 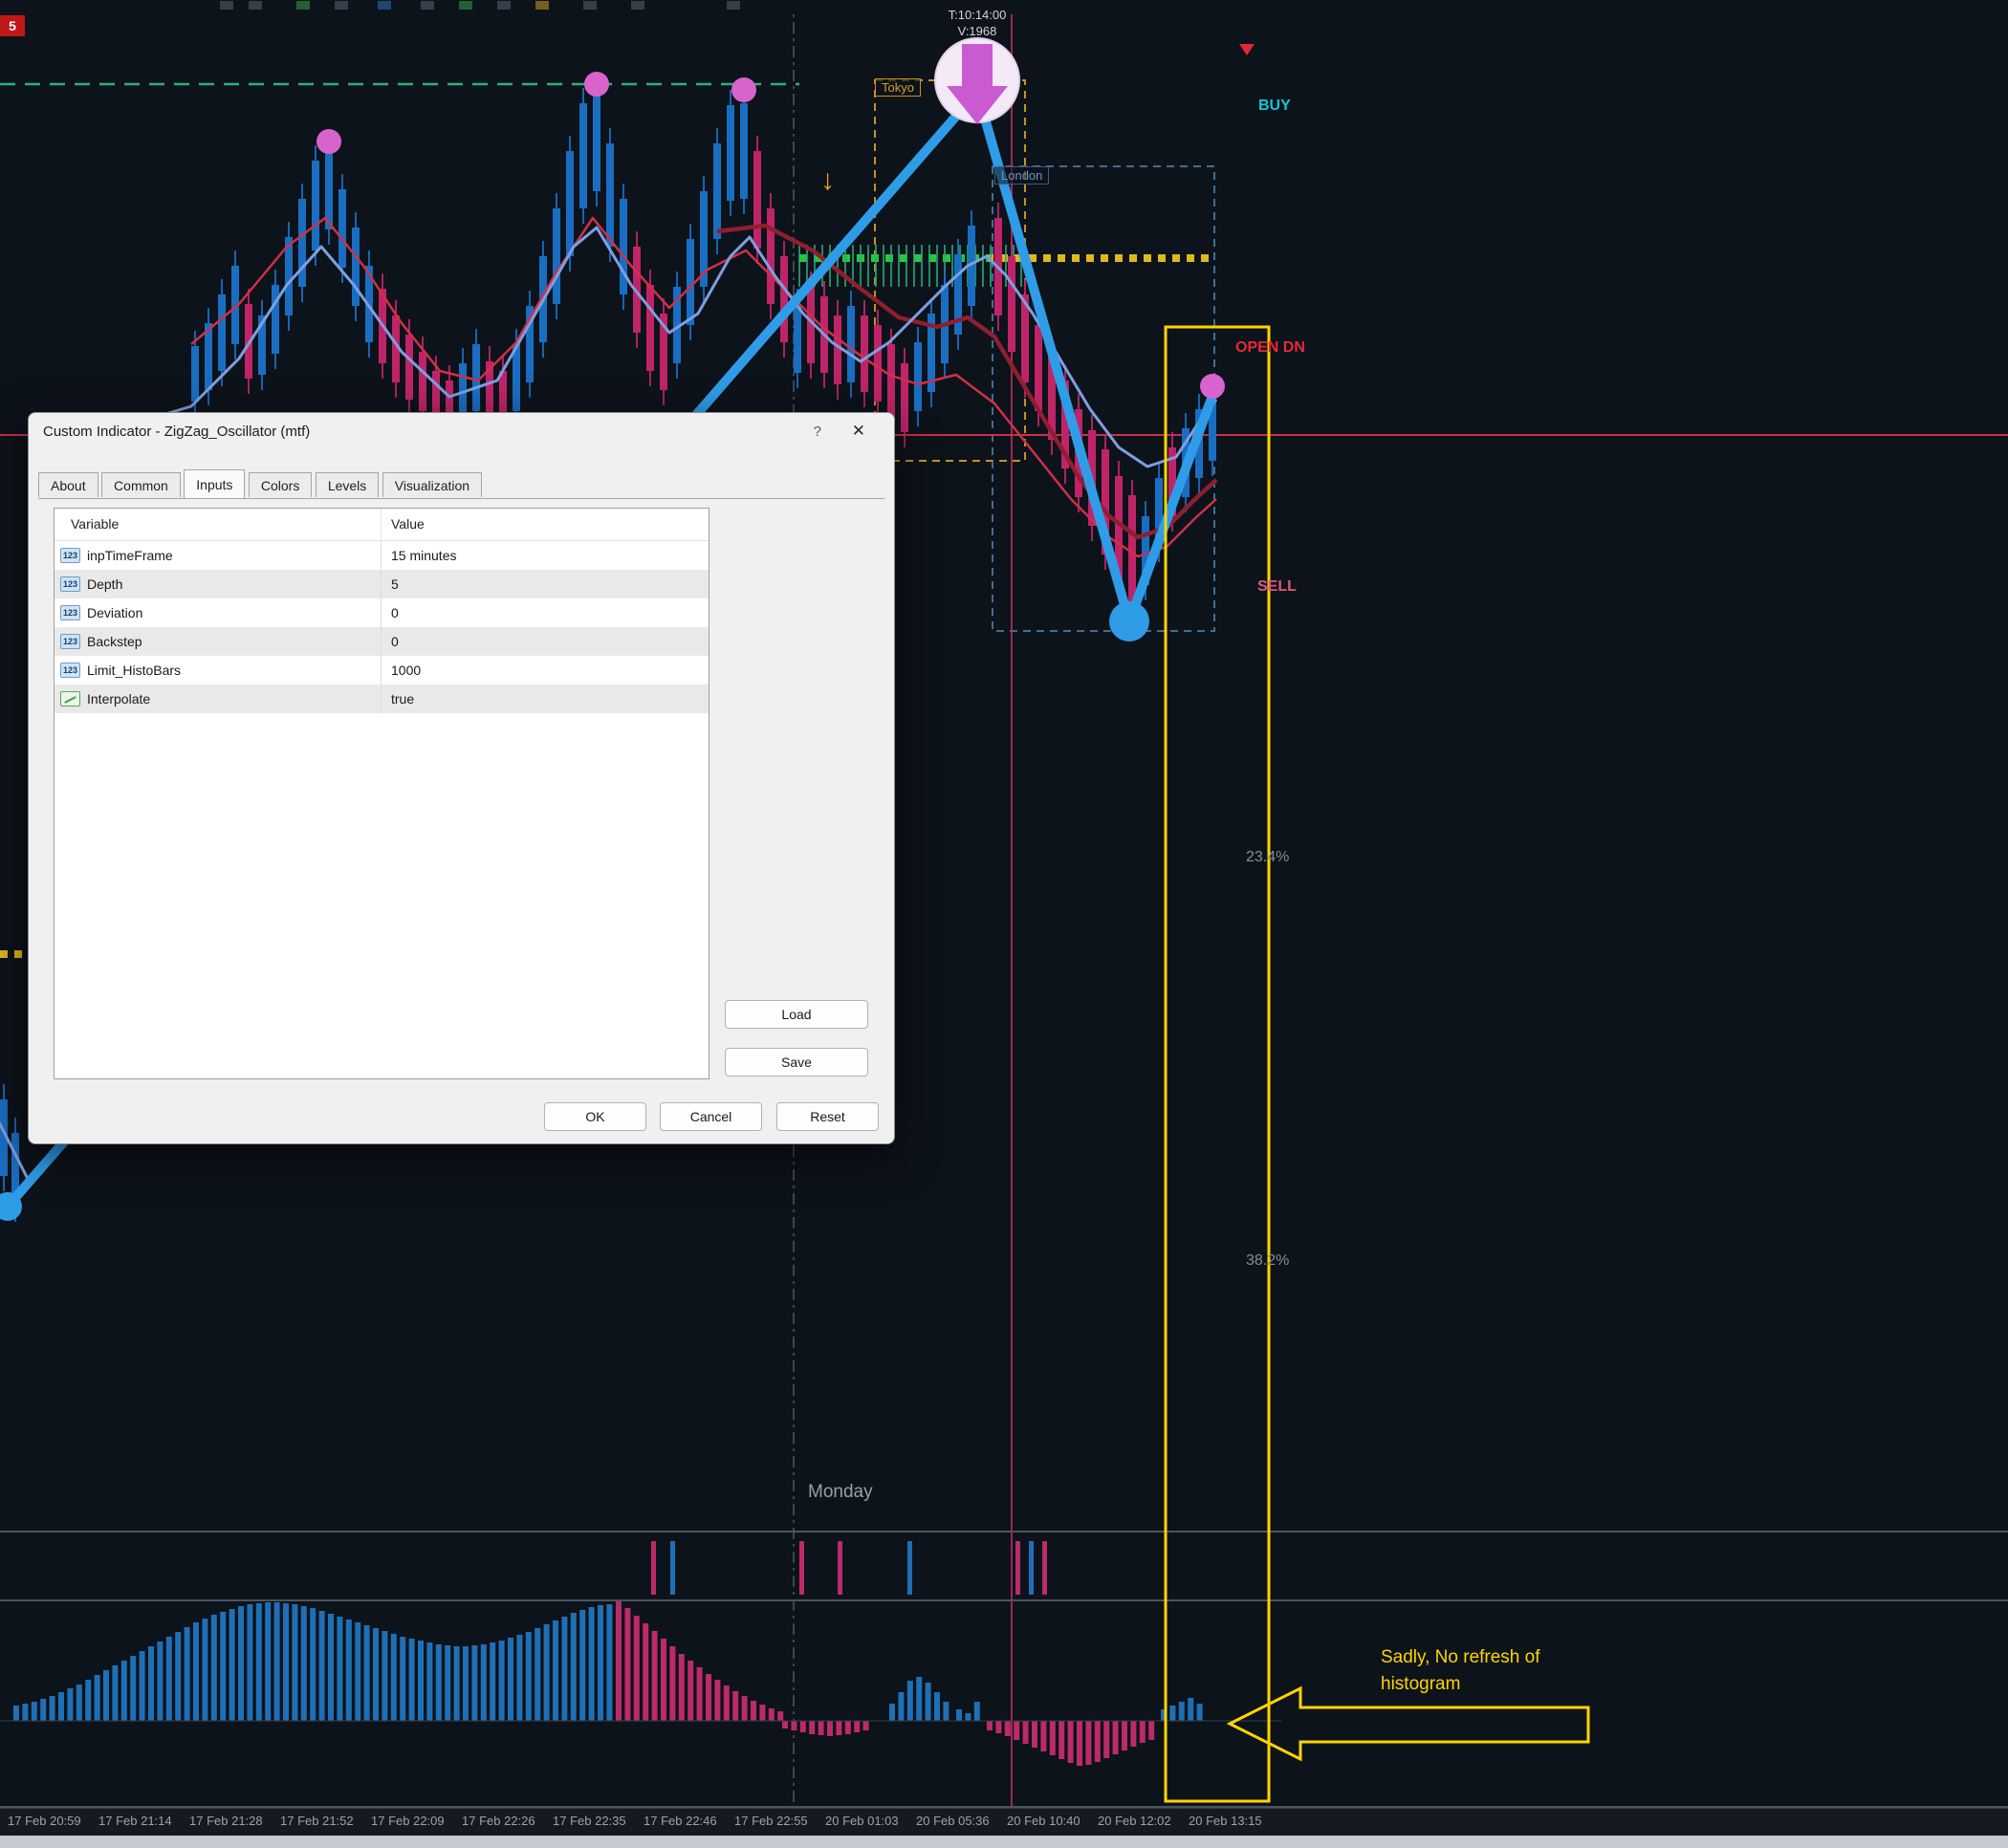 What do you see at coordinates (134, 670) in the screenshot?
I see `variable-name: Limit_HistoBars` at bounding box center [134, 670].